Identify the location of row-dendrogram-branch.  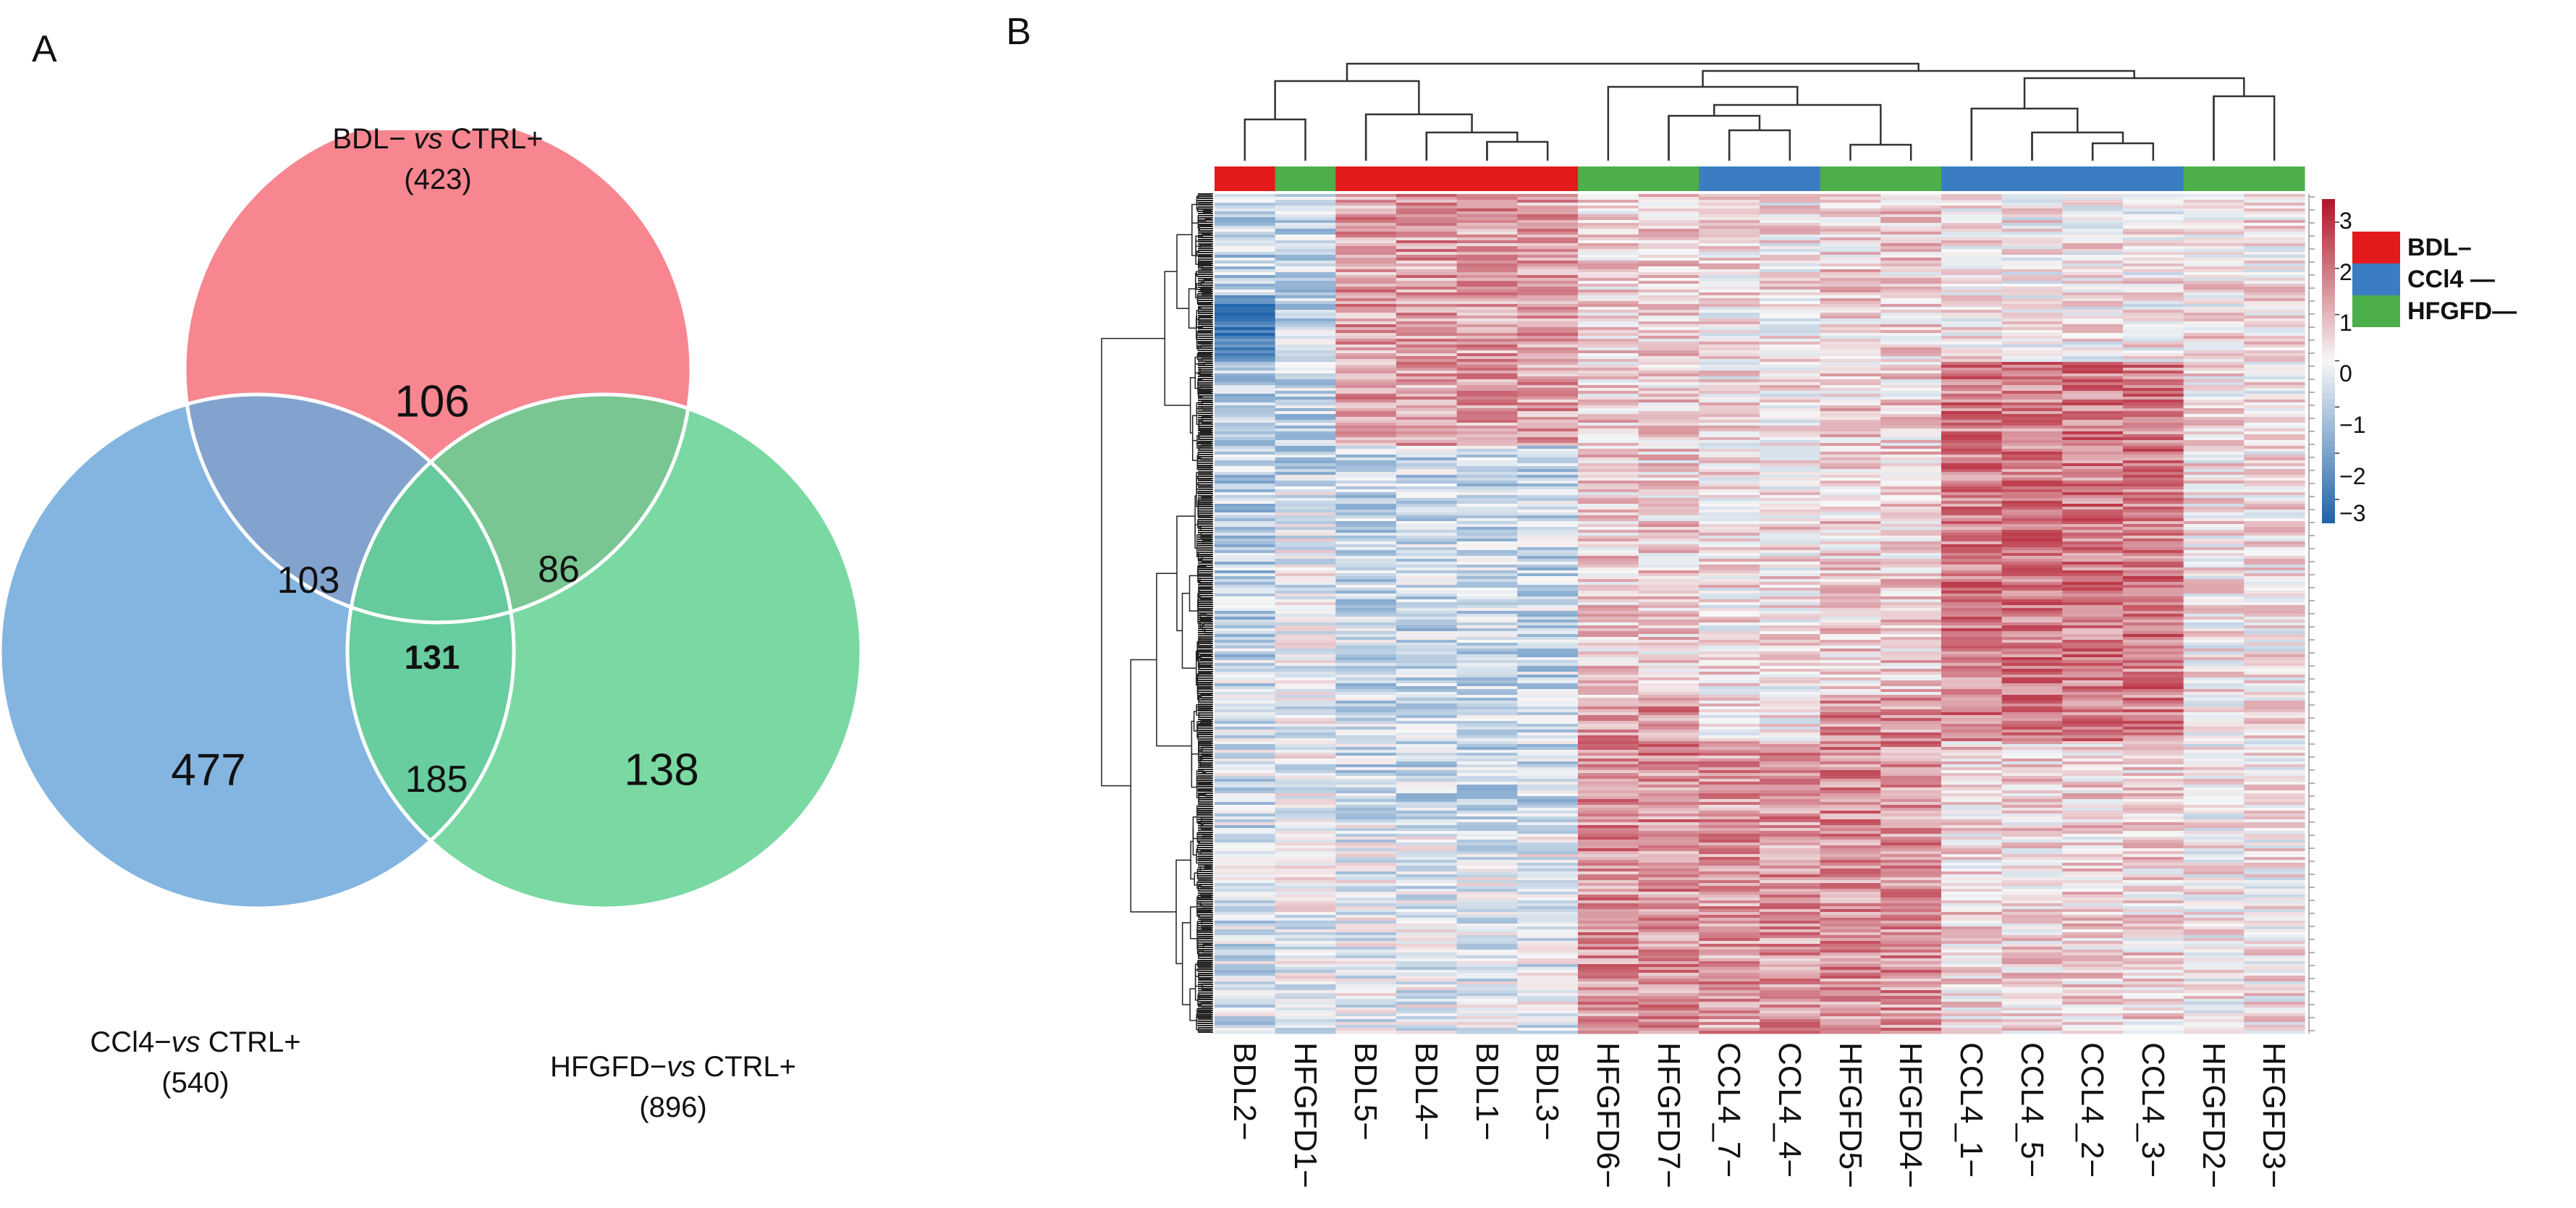
(1199, 557).